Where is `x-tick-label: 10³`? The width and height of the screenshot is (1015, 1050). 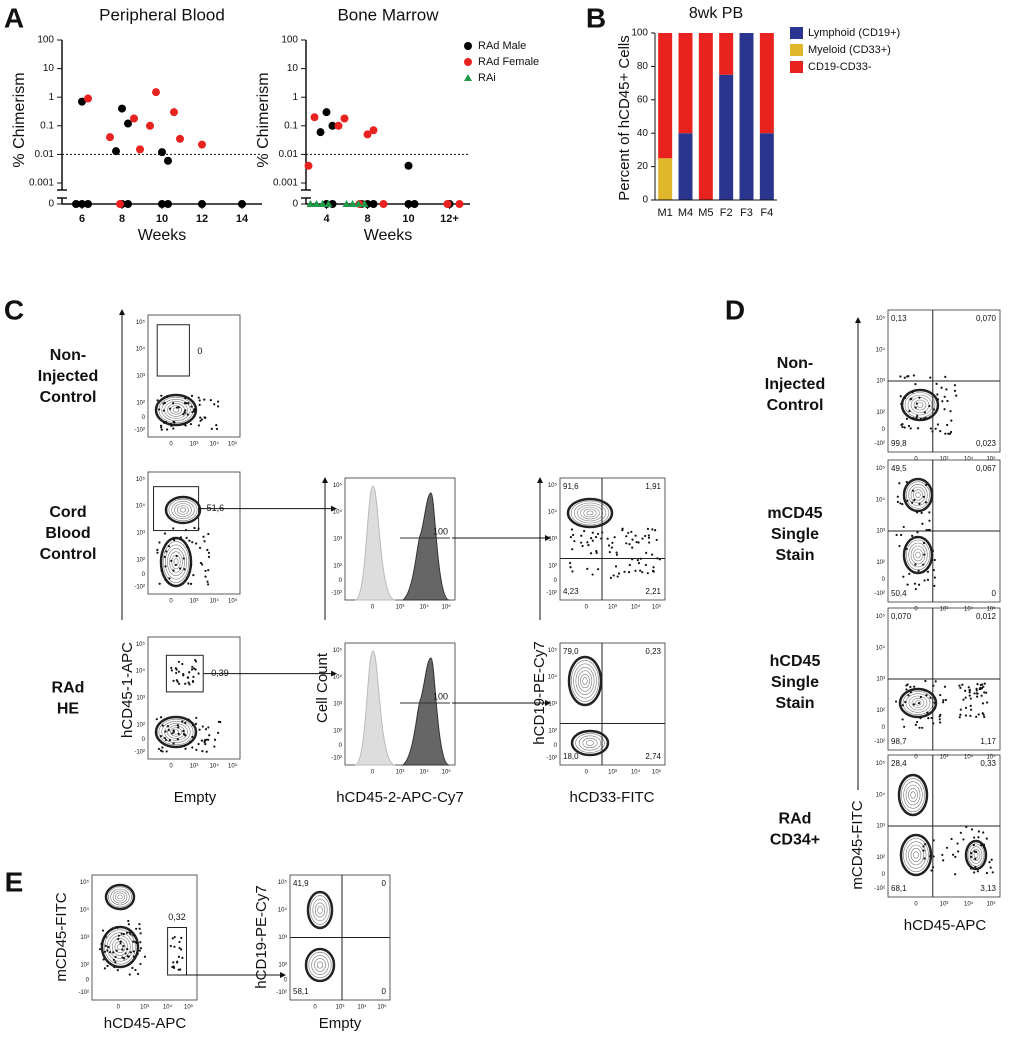 x-tick-label: 10³ is located at coordinates (944, 758).